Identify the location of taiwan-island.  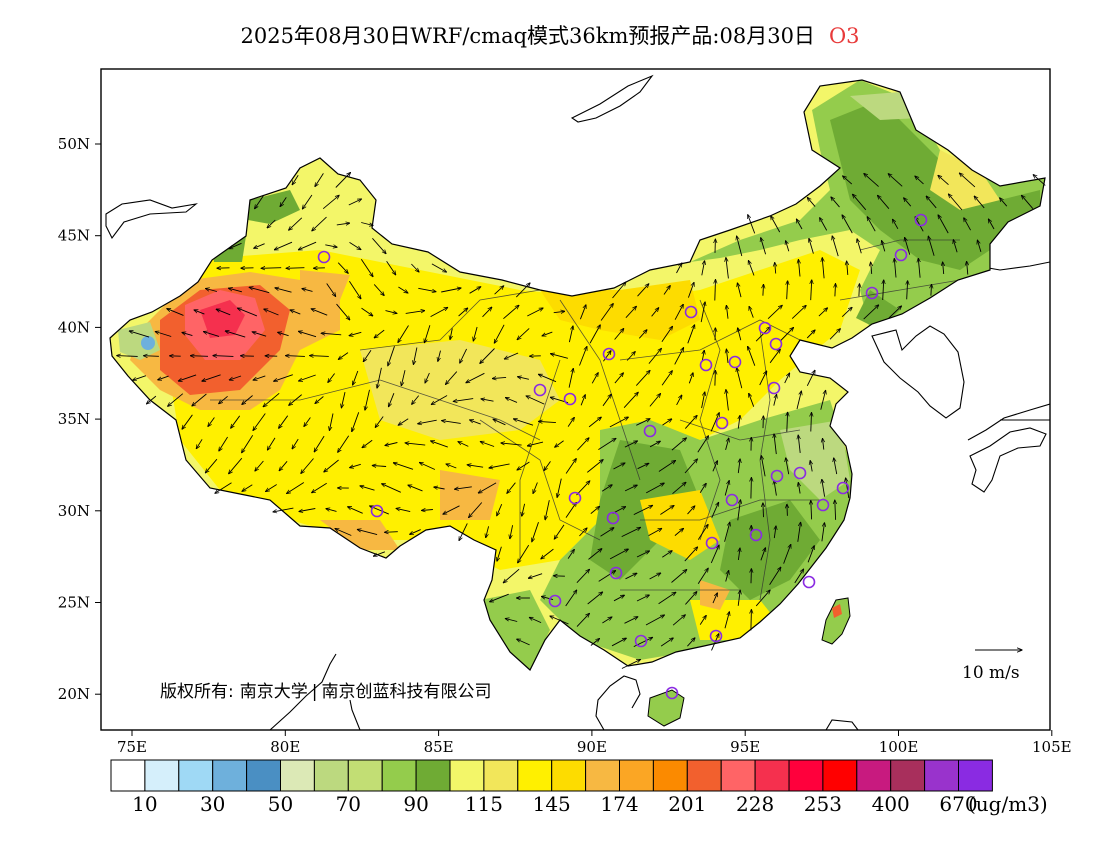
(836, 621).